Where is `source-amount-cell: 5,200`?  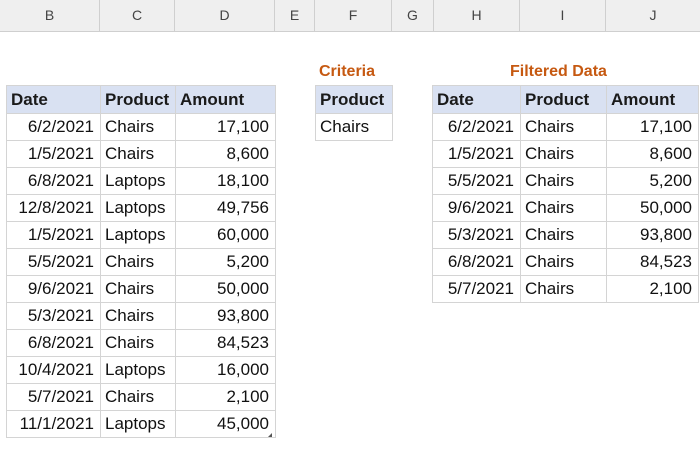
source-amount-cell: 5,200 is located at coordinates (225, 262).